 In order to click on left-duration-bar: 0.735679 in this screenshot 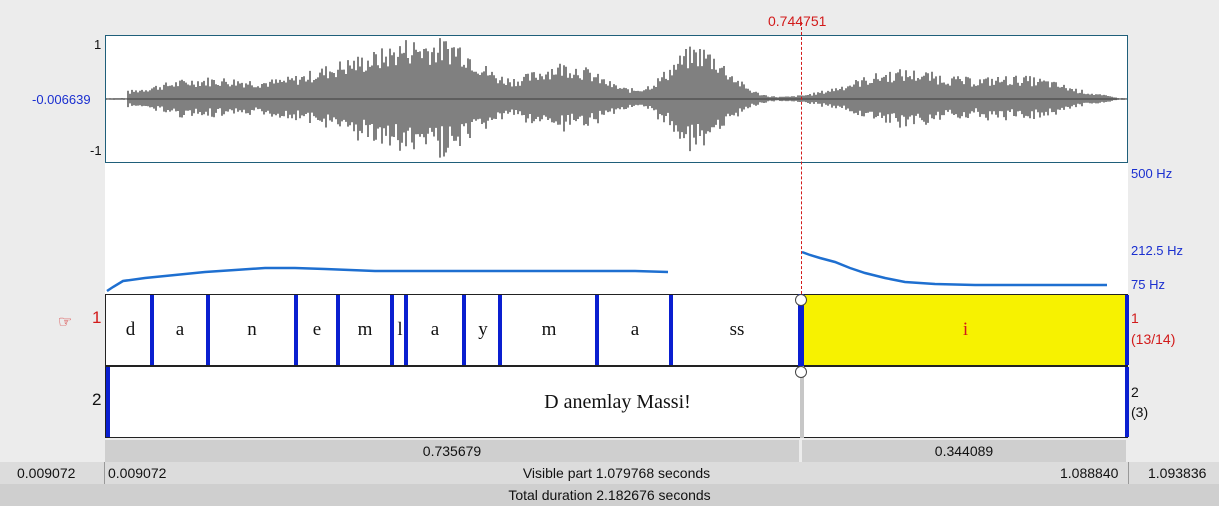, I will do `click(452, 451)`.